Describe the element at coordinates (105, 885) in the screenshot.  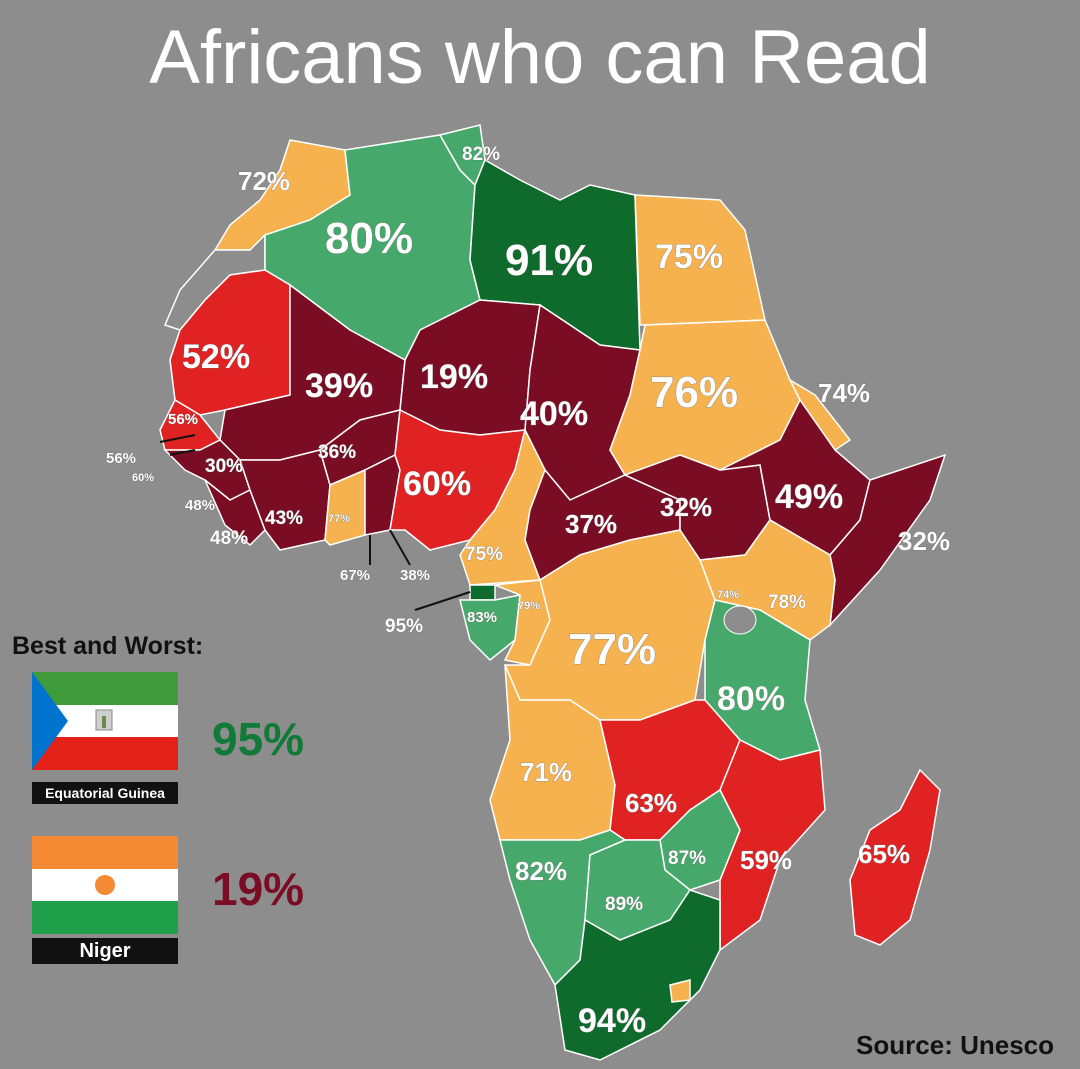
I see `niger-flag` at that location.